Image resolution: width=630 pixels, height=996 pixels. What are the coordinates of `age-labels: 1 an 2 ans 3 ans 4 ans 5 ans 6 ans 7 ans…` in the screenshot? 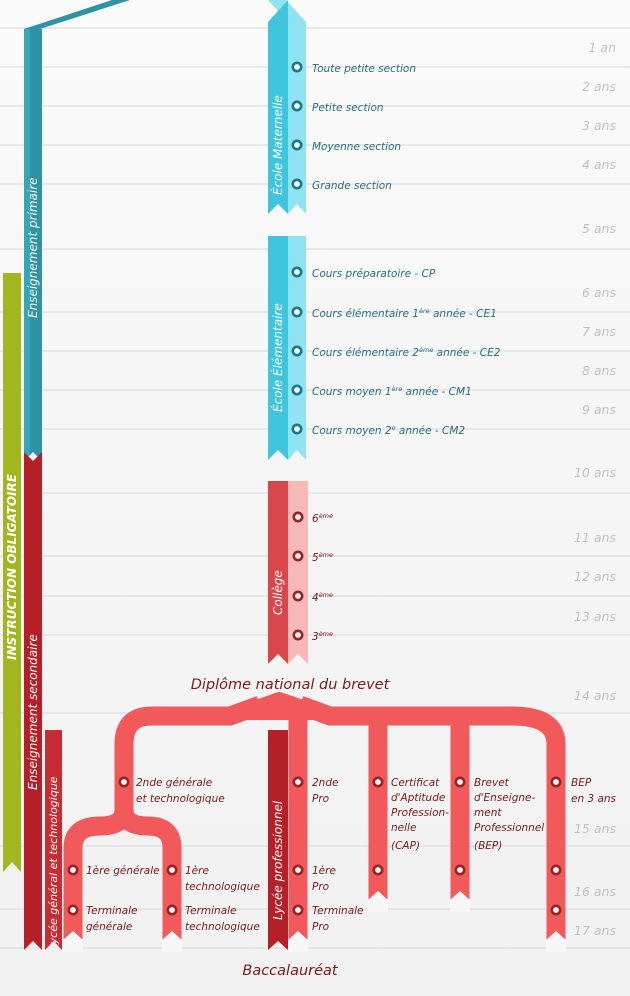 It's located at (595, 489).